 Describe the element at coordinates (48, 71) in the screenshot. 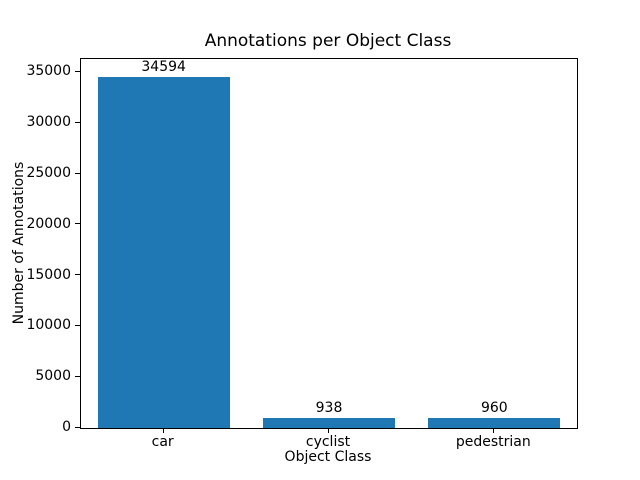

I see `y-tick-label: 35000` at that location.